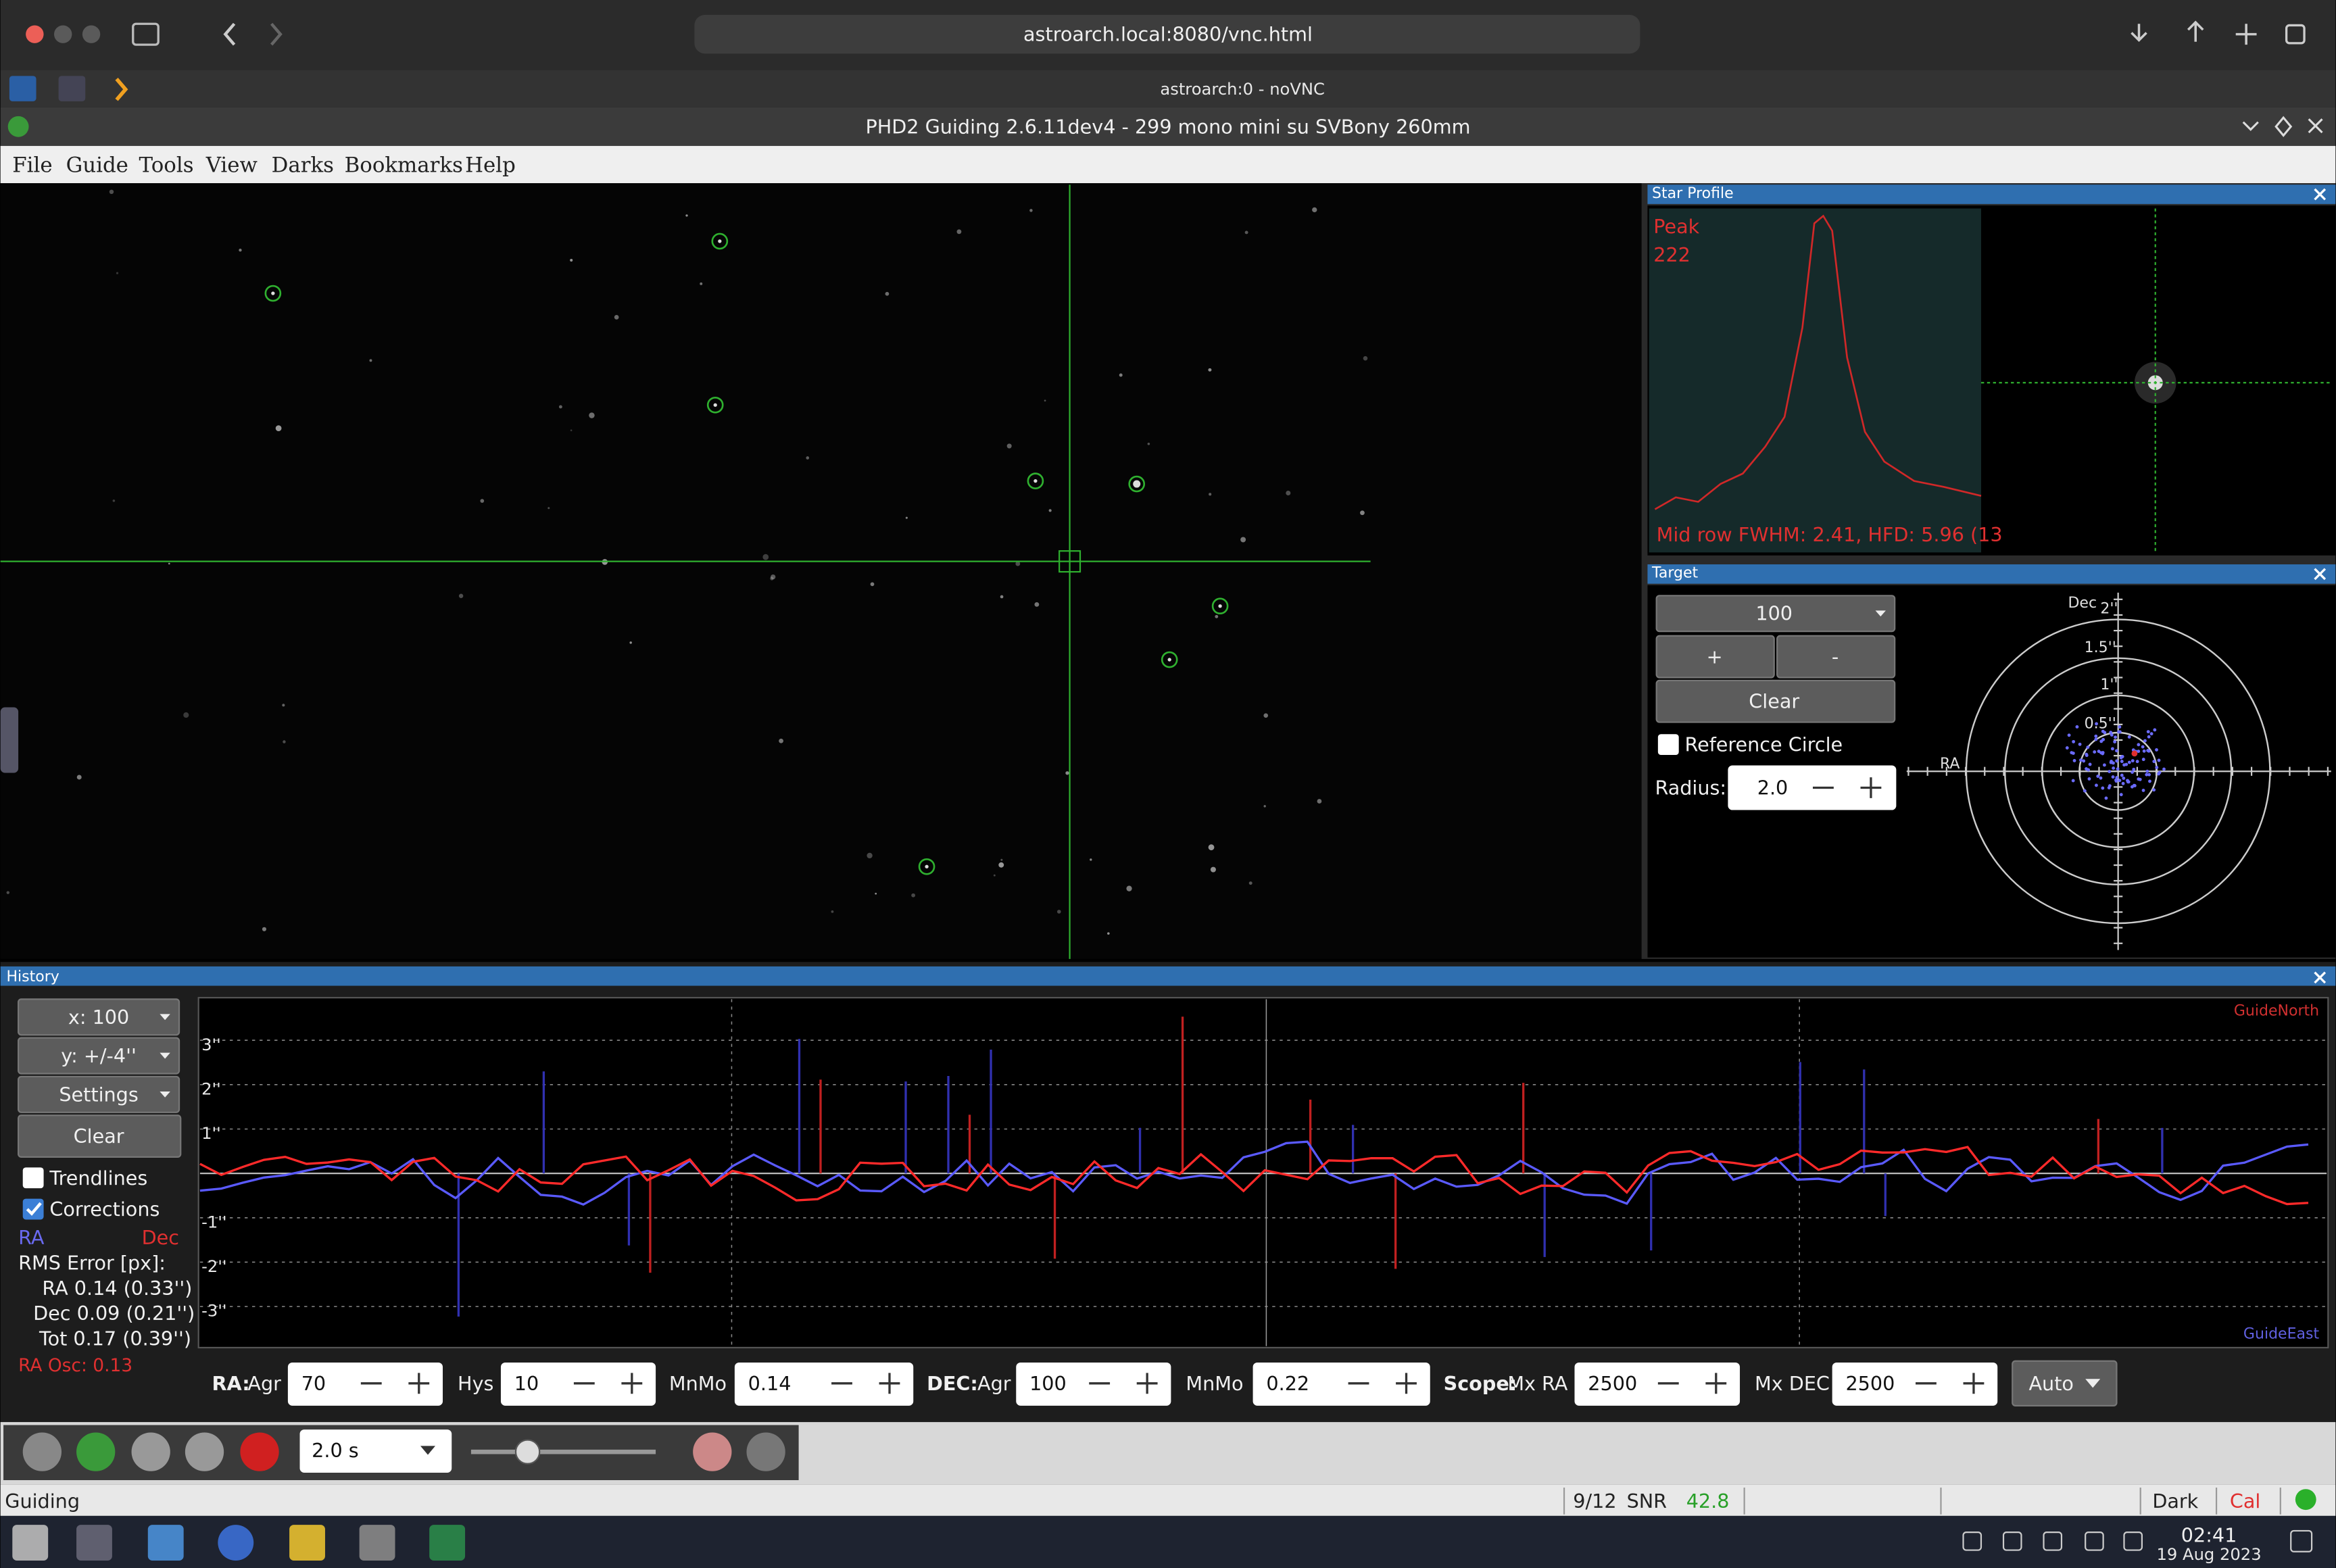  I want to click on browser-icons, so click(2194, 32).